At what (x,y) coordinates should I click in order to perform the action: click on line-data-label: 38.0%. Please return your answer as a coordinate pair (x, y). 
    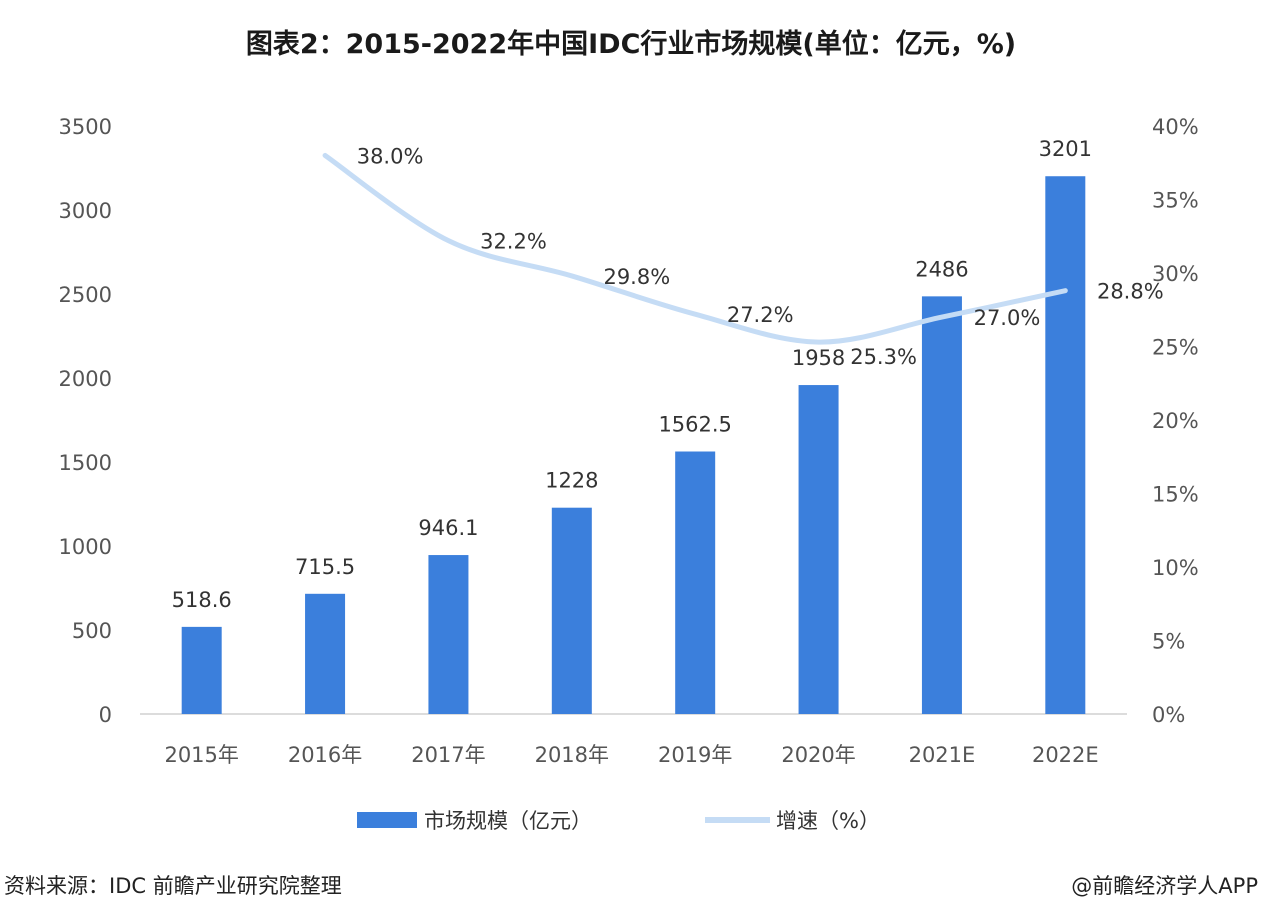
    Looking at the image, I should click on (390, 156).